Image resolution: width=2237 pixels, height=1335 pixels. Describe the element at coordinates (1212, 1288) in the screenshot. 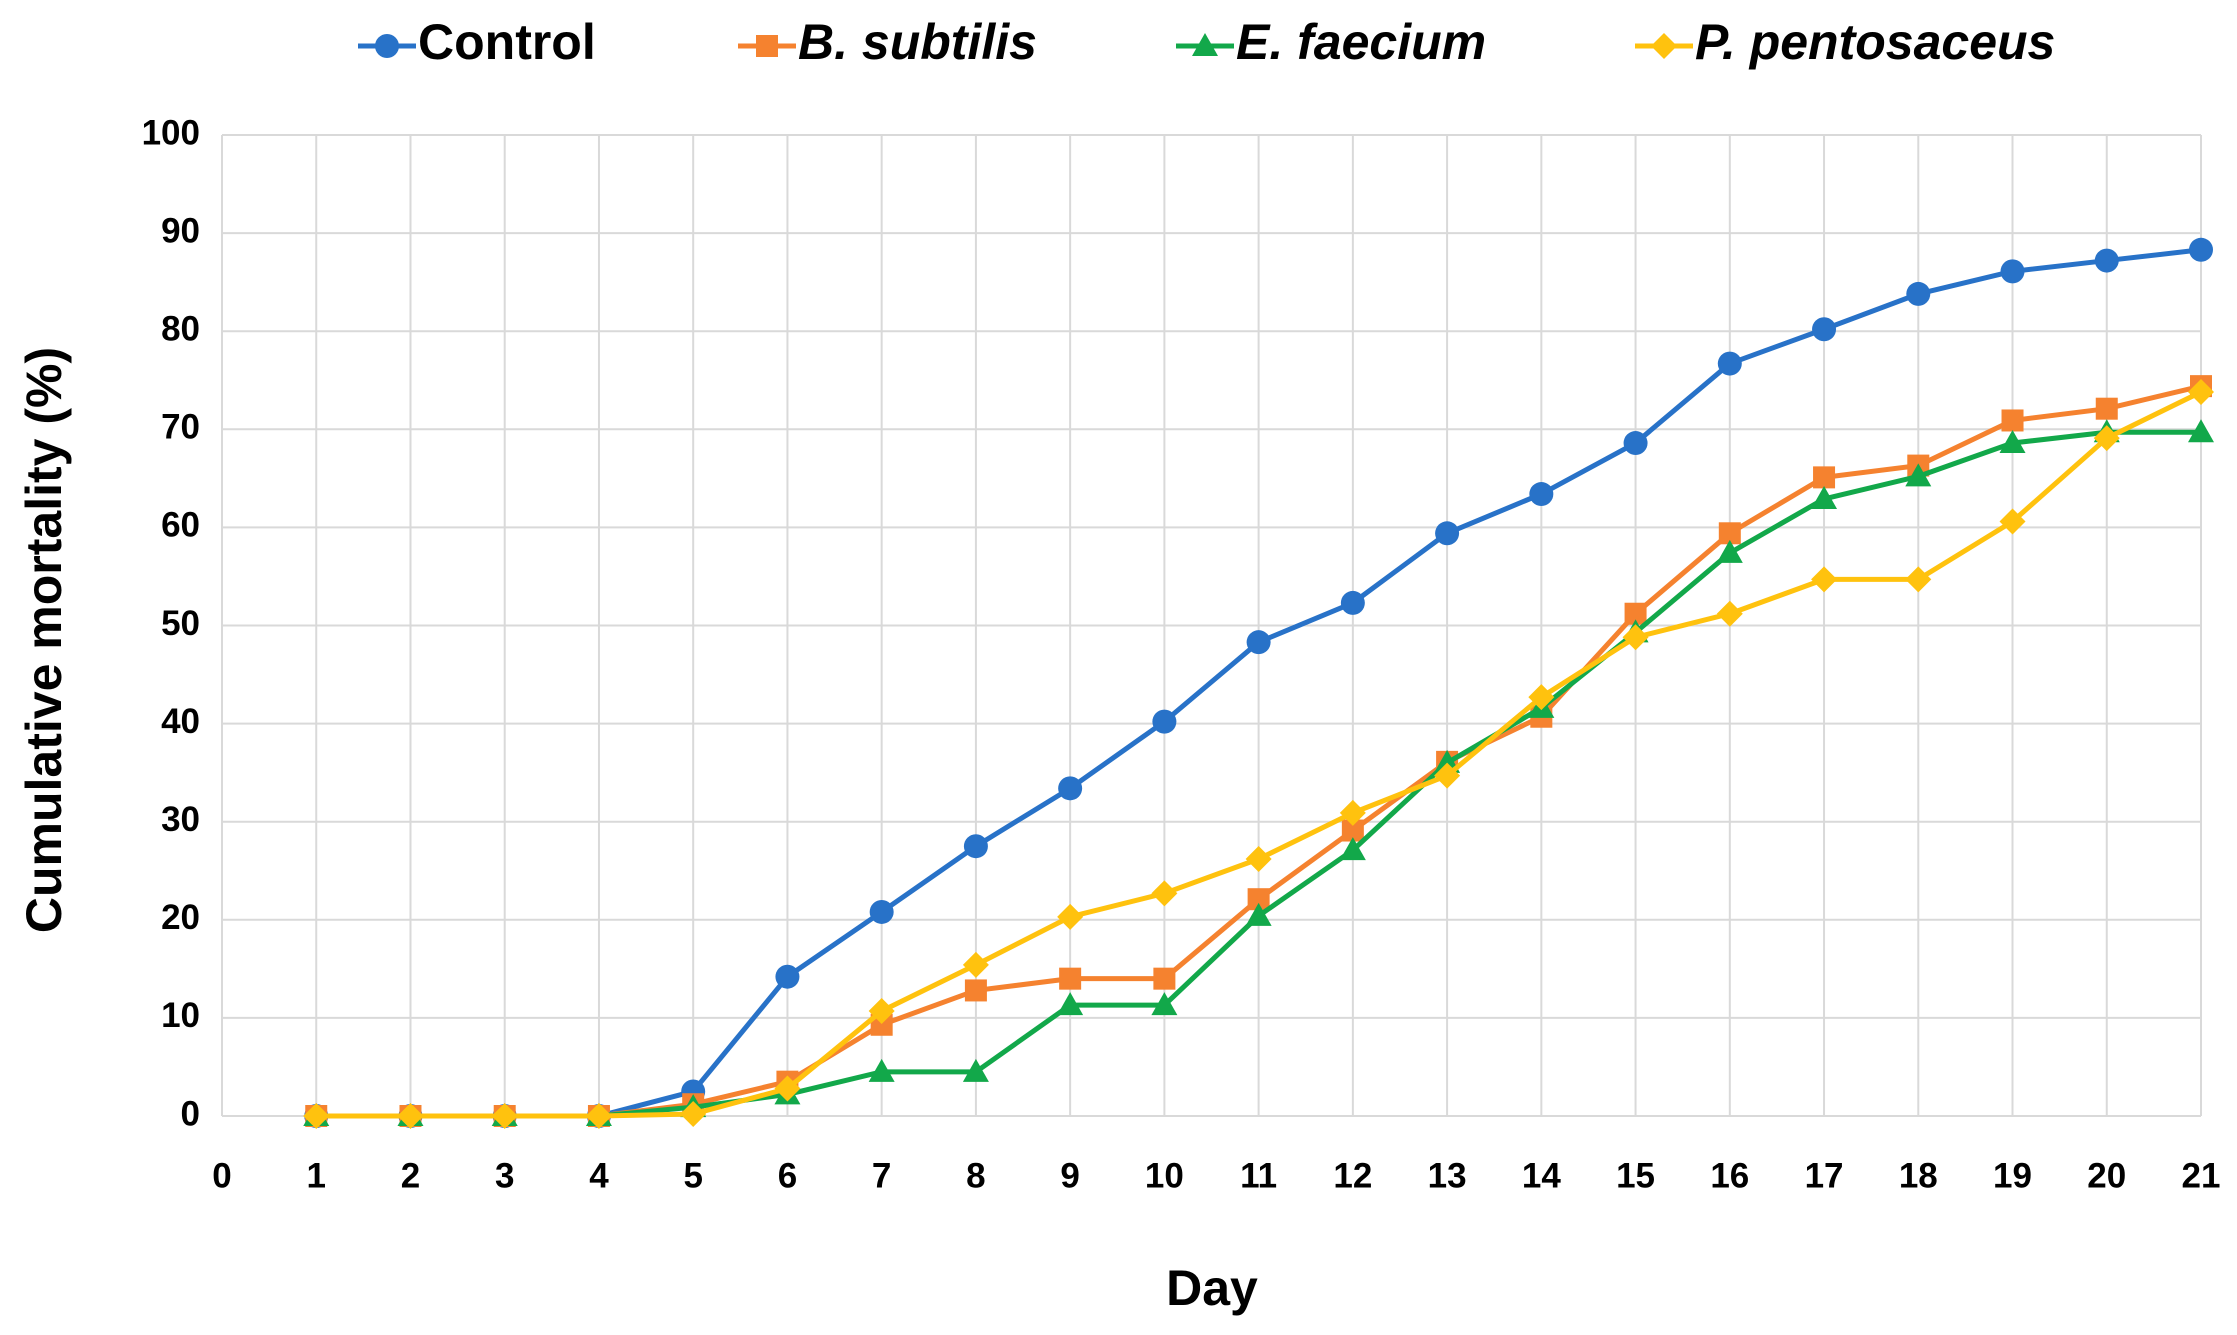

I see `x-axis-title: Day` at that location.